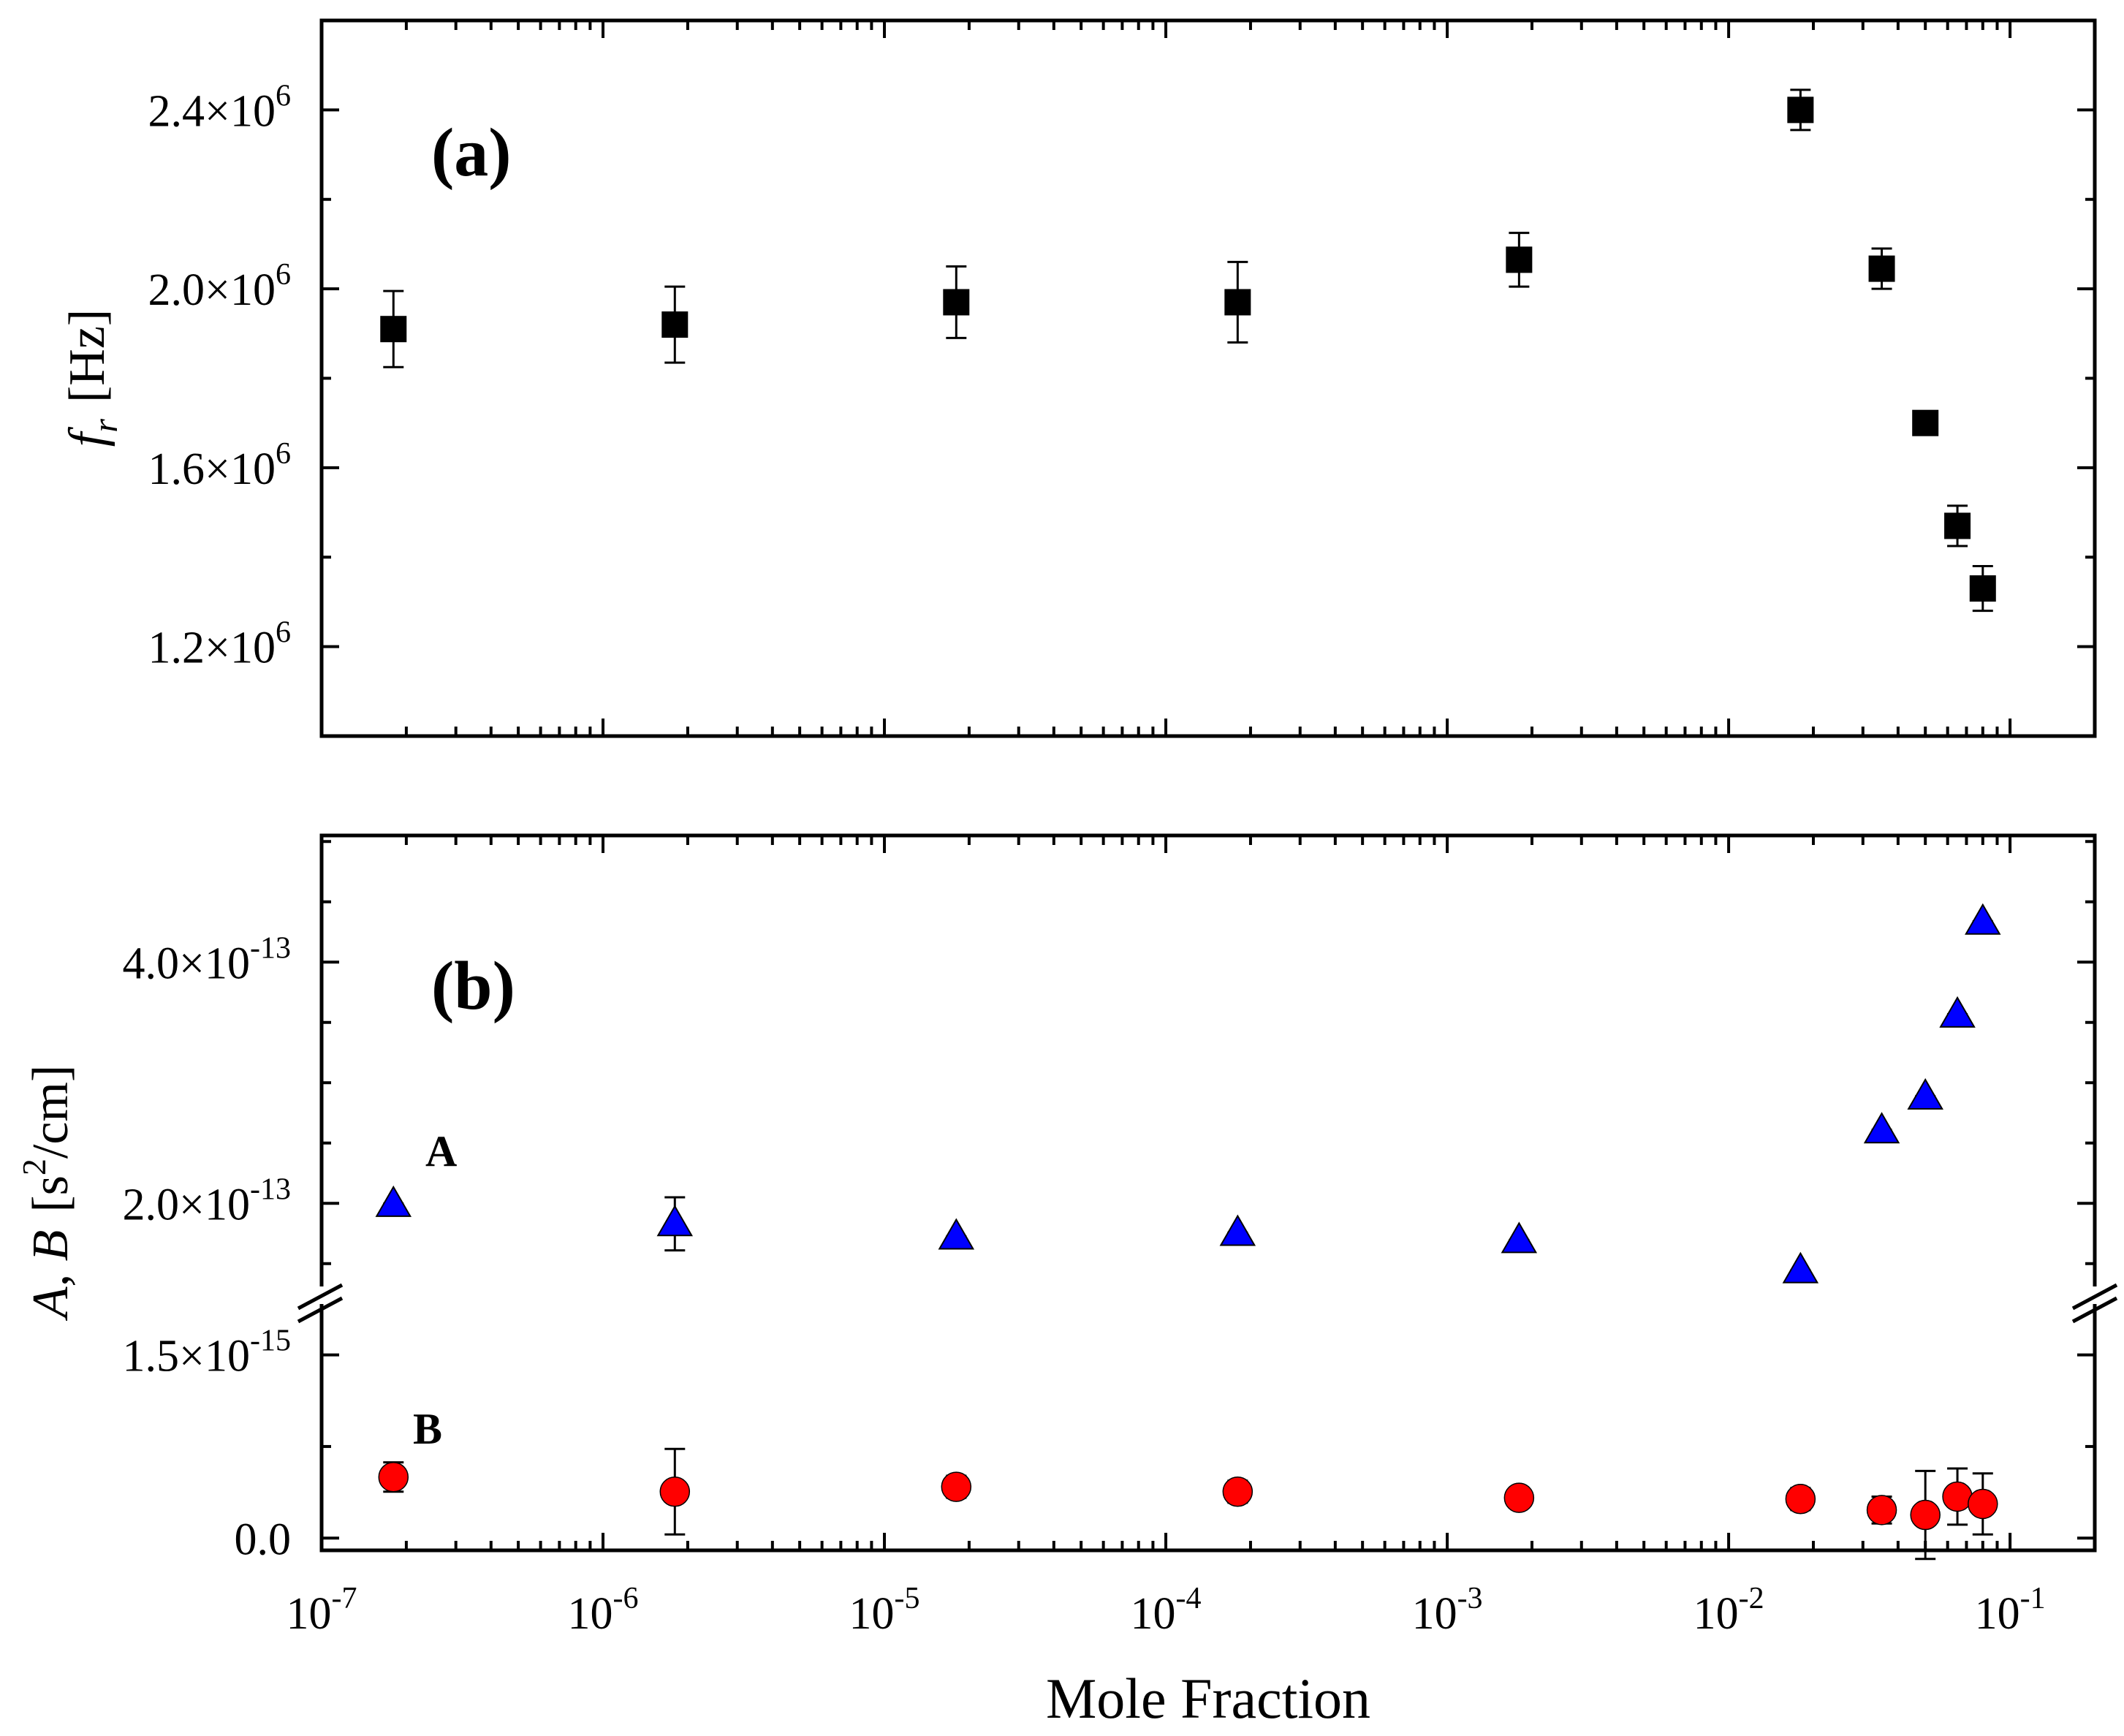 This screenshot has height=1736, width=2124. I want to click on panel-b-label: (b), so click(473, 986).